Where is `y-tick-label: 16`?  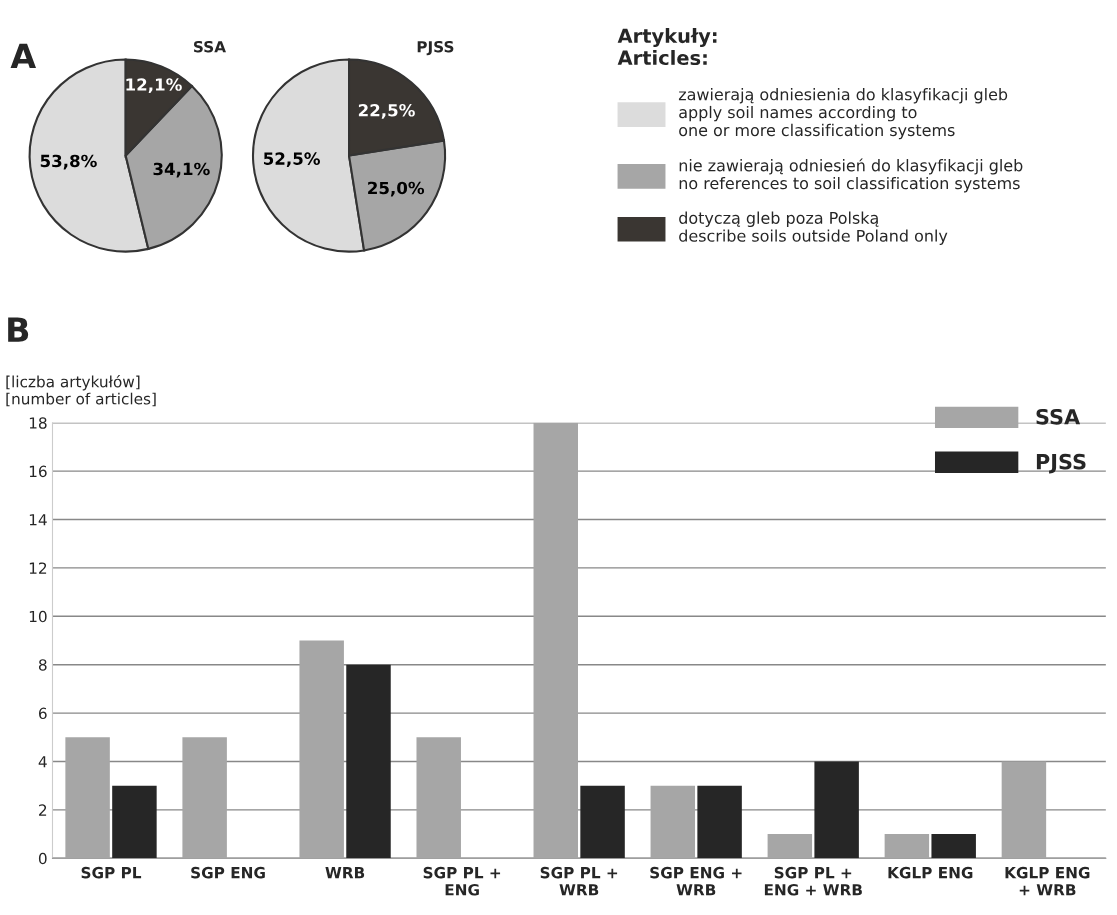
y-tick-label: 16 is located at coordinates (38, 471).